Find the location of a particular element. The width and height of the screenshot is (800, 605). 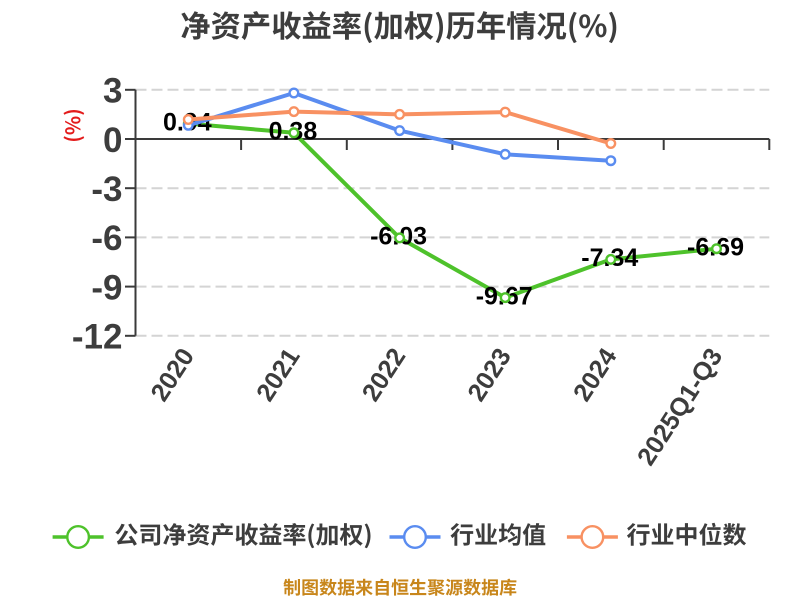

svg-text: -3 is located at coordinates (106, 189).